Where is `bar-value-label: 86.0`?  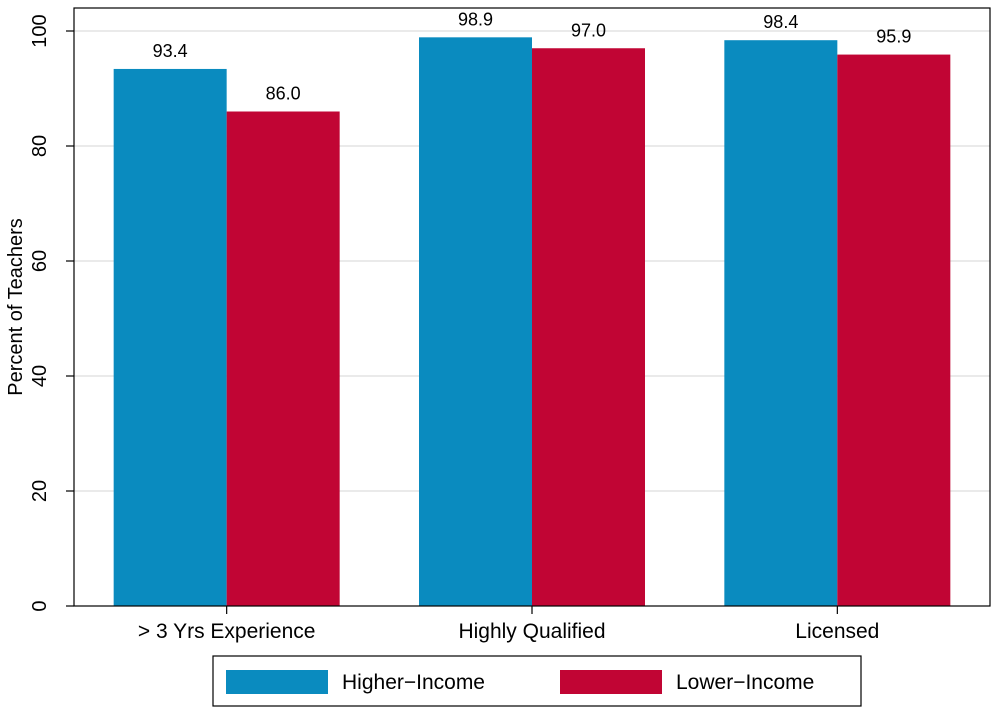
bar-value-label: 86.0 is located at coordinates (283, 94).